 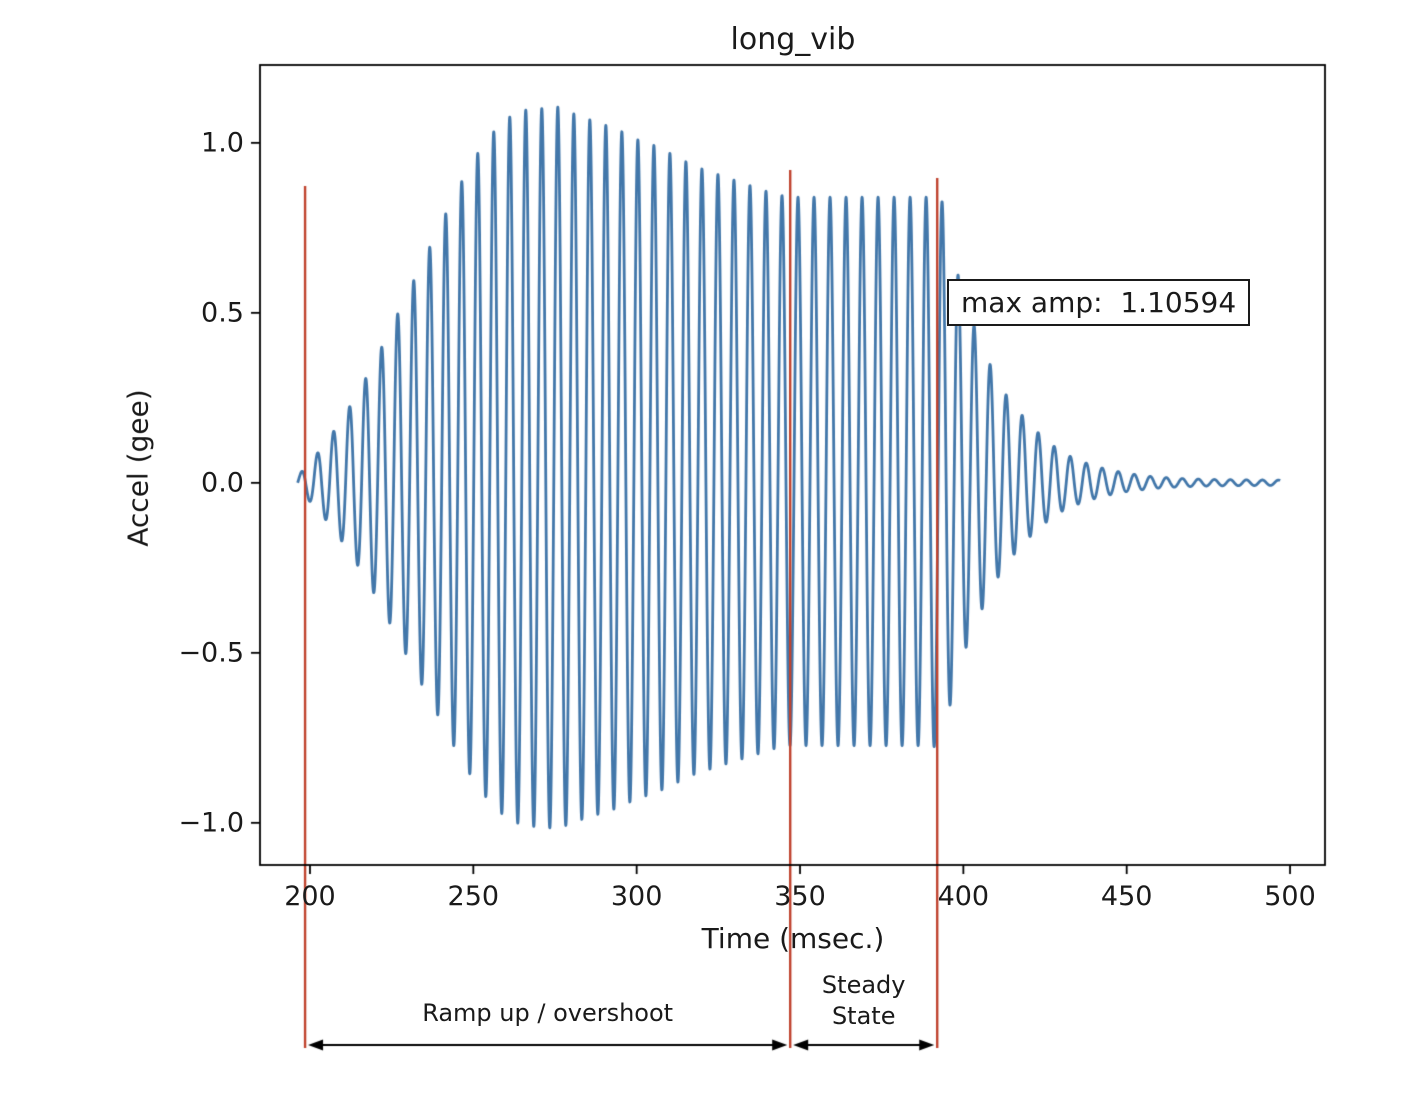 What do you see at coordinates (636, 896) in the screenshot?
I see `x-tick-label: 300` at bounding box center [636, 896].